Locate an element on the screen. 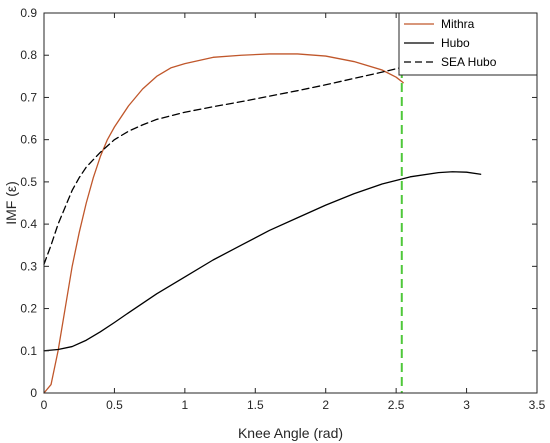 The image size is (550, 443). y-tick-label: 0.7 is located at coordinates (28, 97).